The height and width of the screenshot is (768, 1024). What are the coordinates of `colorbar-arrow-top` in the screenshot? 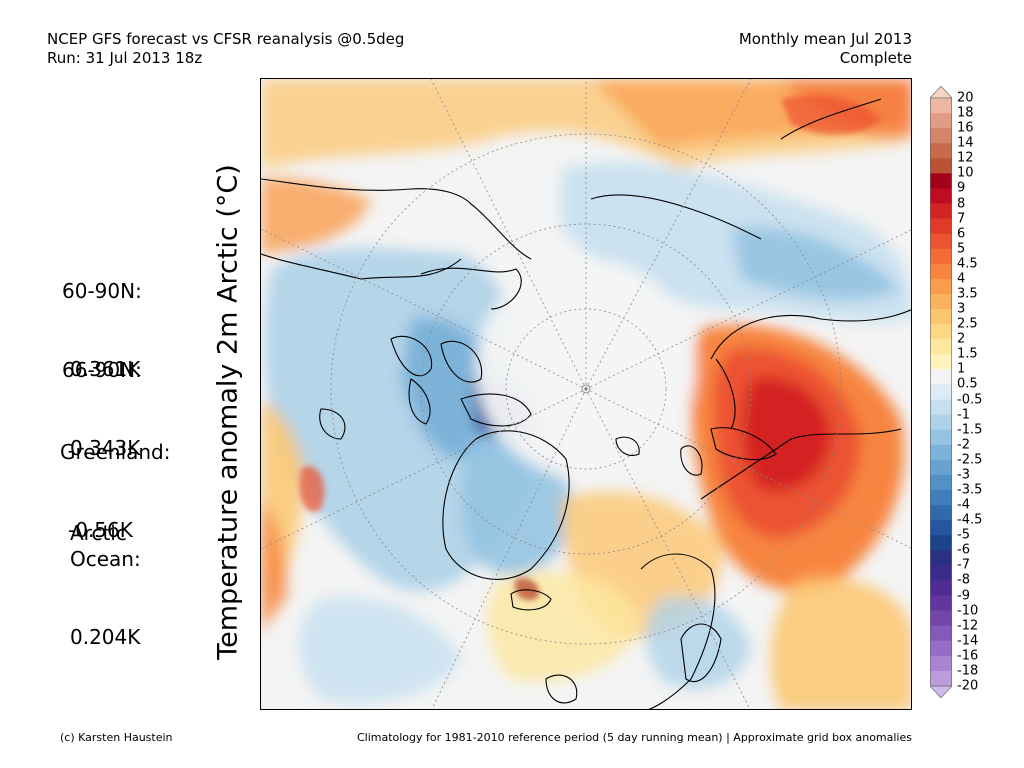 It's located at (941, 92).